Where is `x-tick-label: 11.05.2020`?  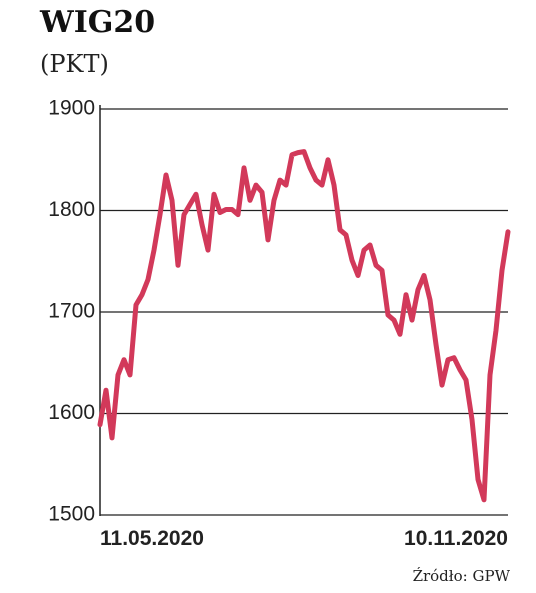 x-tick-label: 11.05.2020 is located at coordinates (152, 538).